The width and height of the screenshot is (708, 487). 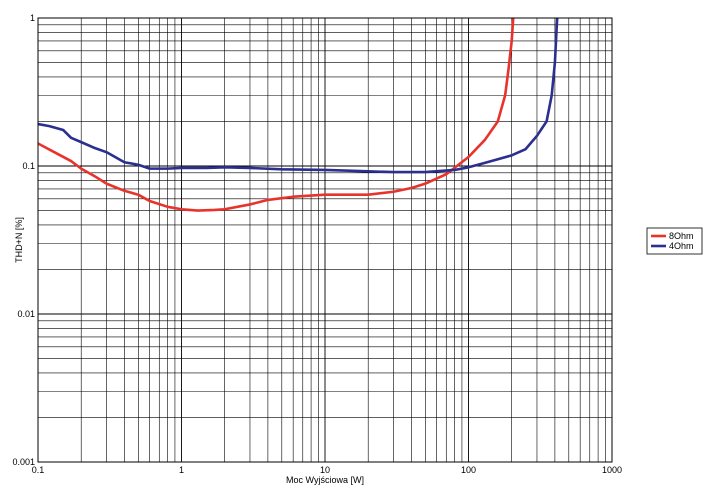 I want to click on legend-box, so click(x=674, y=241).